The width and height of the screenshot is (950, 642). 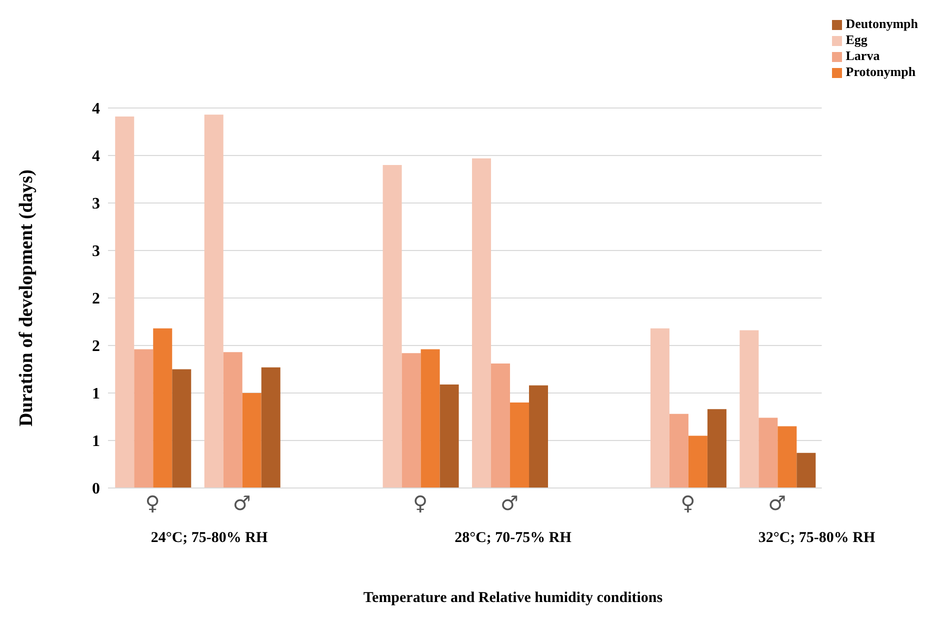 What do you see at coordinates (881, 71) in the screenshot?
I see `legend-label: Protonymph` at bounding box center [881, 71].